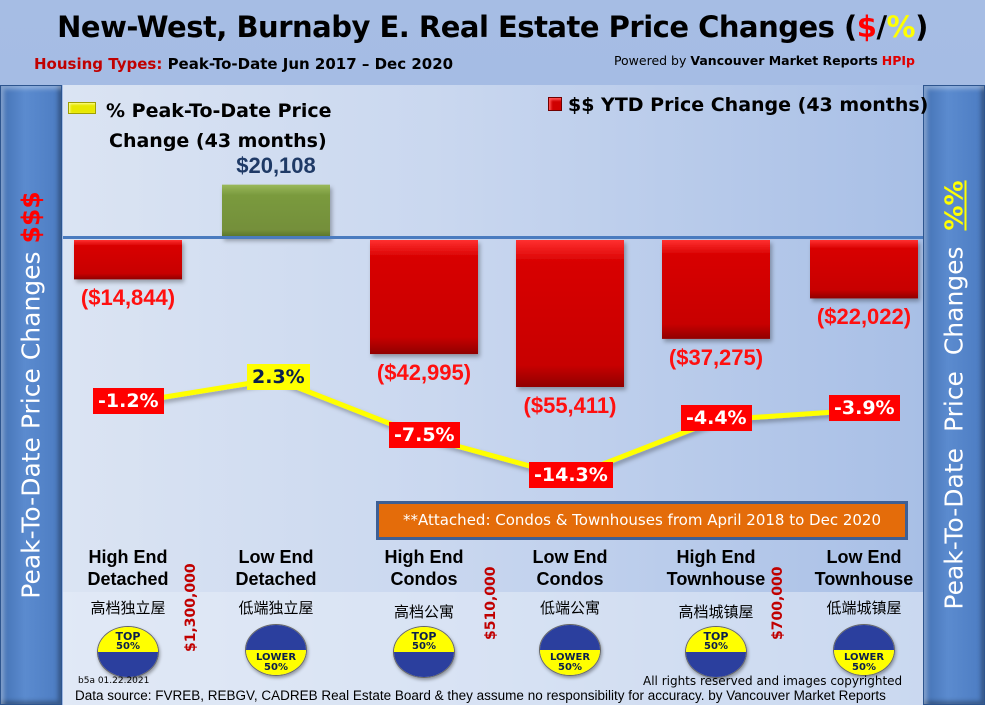 The width and height of the screenshot is (985, 705). I want to click on pct-value-label: -1.2%, so click(128, 401).